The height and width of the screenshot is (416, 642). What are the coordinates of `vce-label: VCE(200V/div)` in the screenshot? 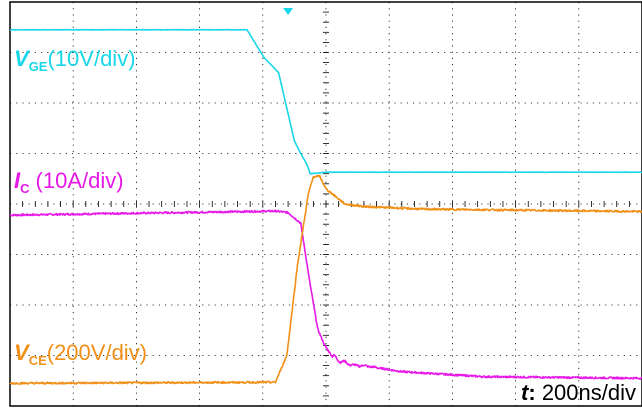 It's located at (80, 354).